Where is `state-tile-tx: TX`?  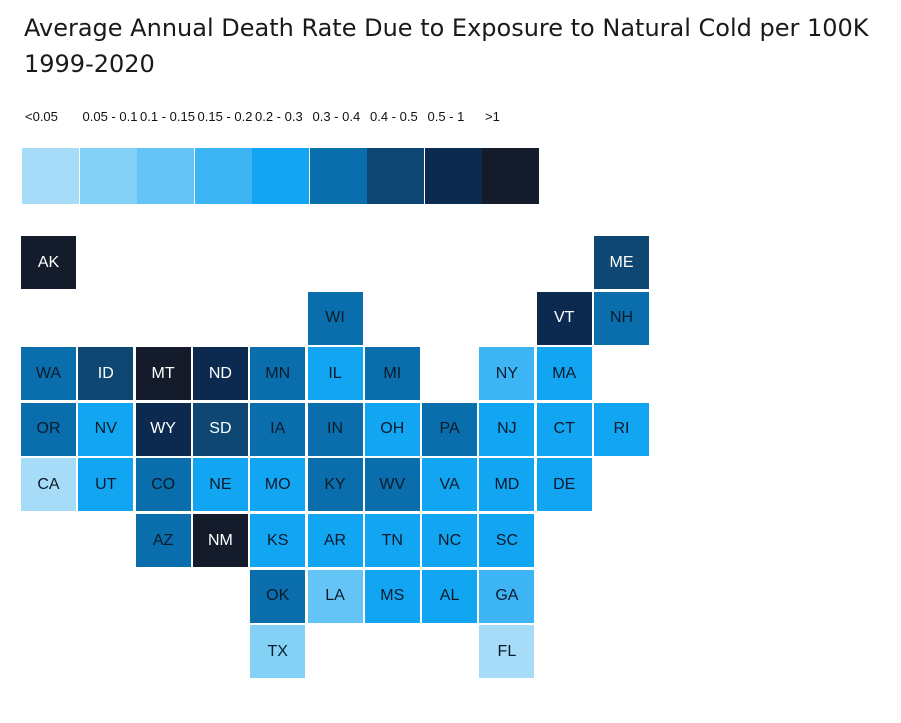 state-tile-tx: TX is located at coordinates (278, 652).